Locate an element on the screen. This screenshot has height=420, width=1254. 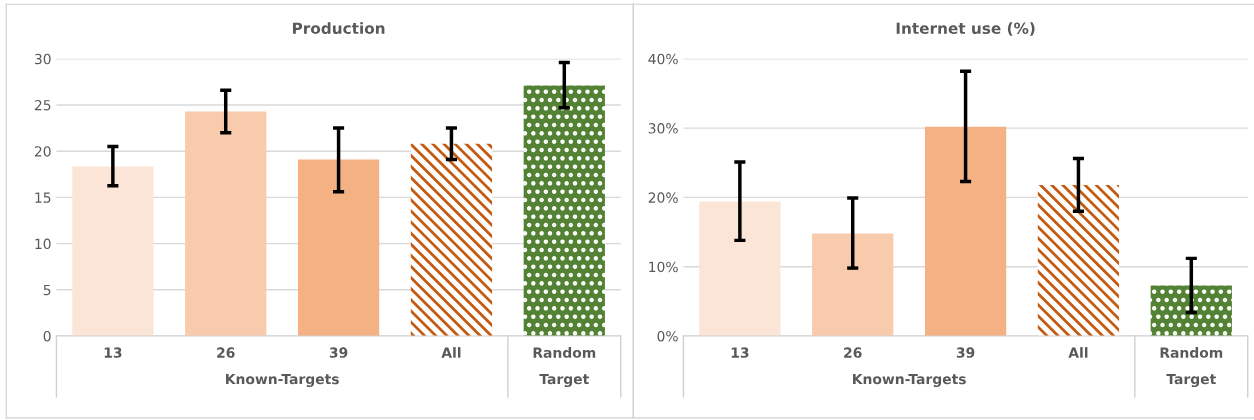
y-tick-label: 20% is located at coordinates (663, 197).